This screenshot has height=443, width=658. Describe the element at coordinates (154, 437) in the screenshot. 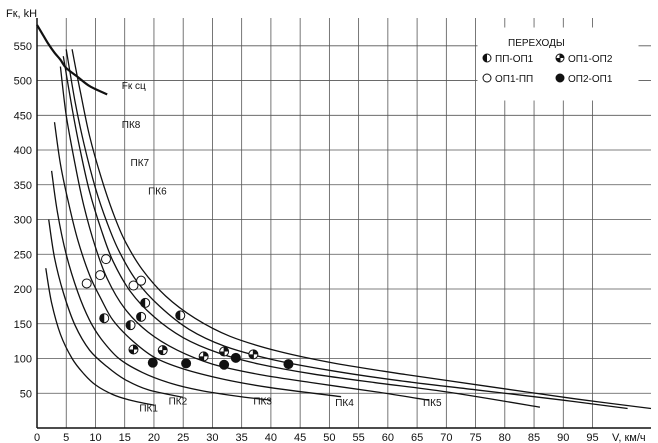

I see `x-tick-label: 20` at that location.